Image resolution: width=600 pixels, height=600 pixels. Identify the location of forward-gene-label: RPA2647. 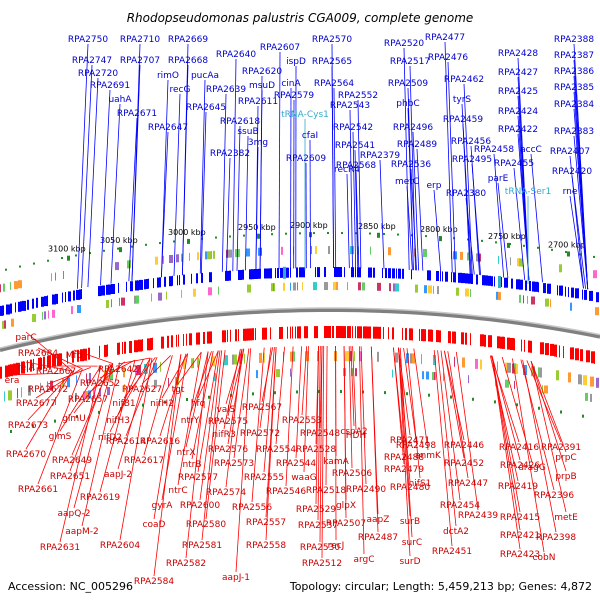
(168, 128).